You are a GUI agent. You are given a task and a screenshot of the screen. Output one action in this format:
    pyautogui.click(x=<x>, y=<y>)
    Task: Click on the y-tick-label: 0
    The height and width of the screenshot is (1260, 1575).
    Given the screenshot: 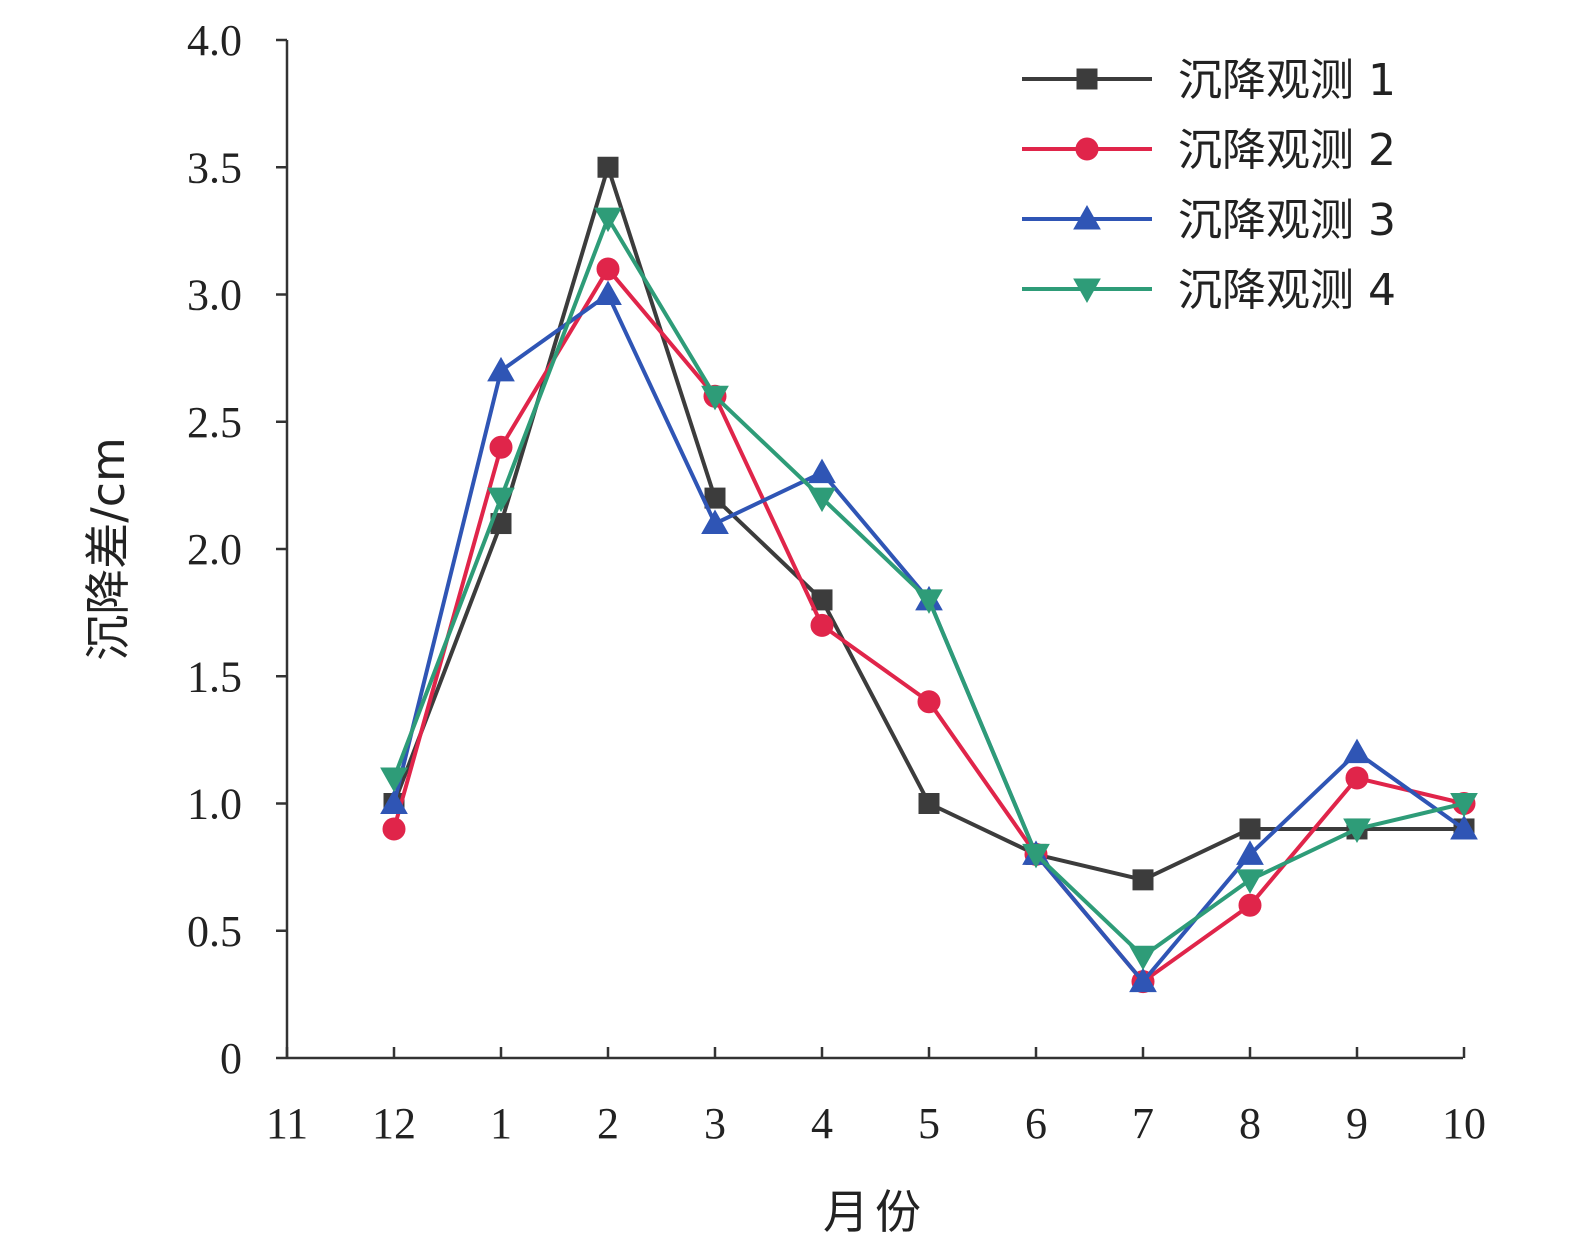 What is the action you would take?
    pyautogui.click(x=231, y=1058)
    